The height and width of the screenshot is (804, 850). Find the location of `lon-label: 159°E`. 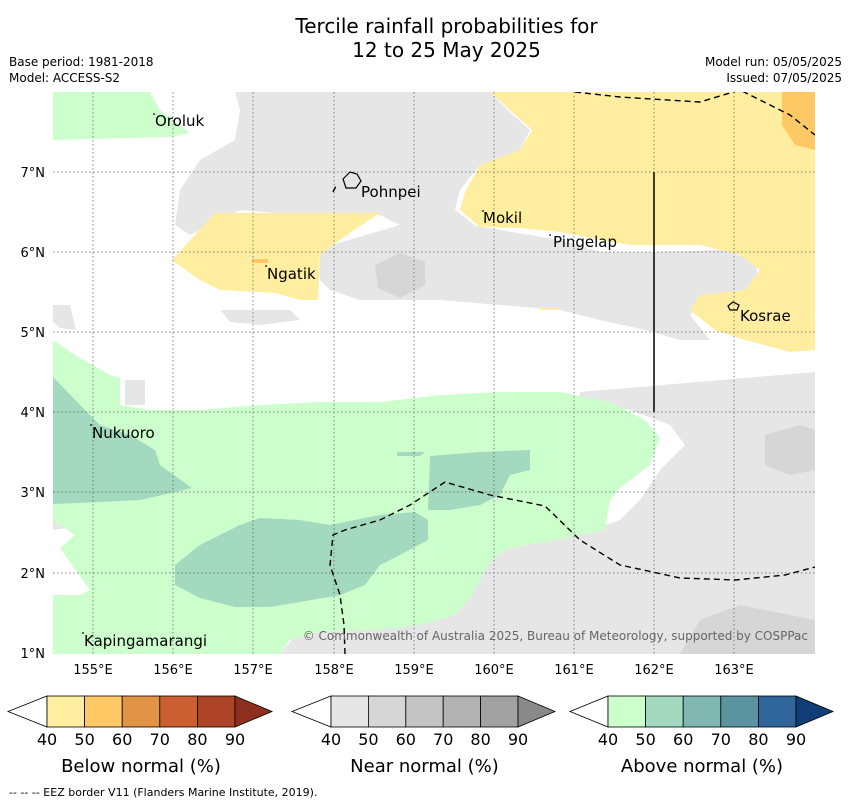

lon-label: 159°E is located at coordinates (414, 670).